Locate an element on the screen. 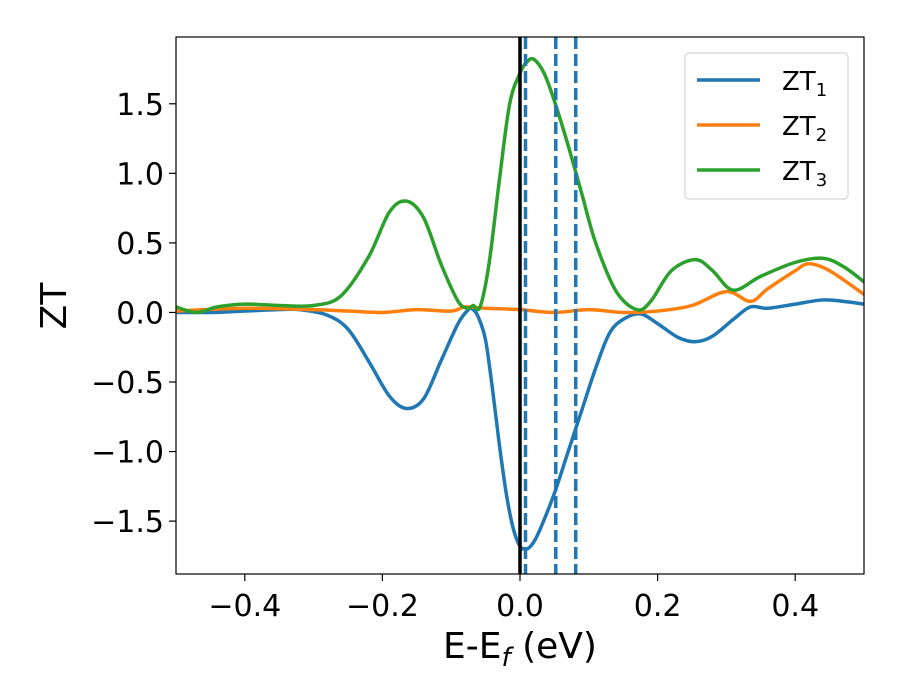 This screenshot has height=700, width=900. y-axis: −1.5 −1.0 −0.5 0.0 0.5 1.0 1.5 is located at coordinates (133, 314).